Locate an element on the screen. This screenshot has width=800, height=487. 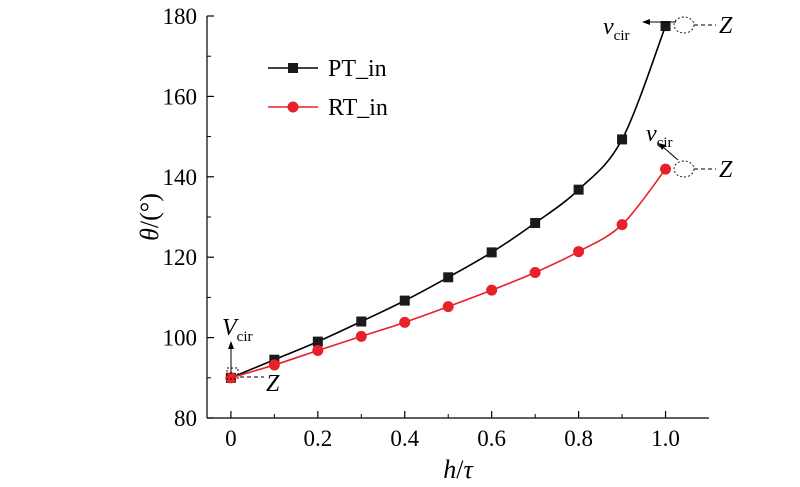
x-tick-label: 0.4 is located at coordinates (404, 438).